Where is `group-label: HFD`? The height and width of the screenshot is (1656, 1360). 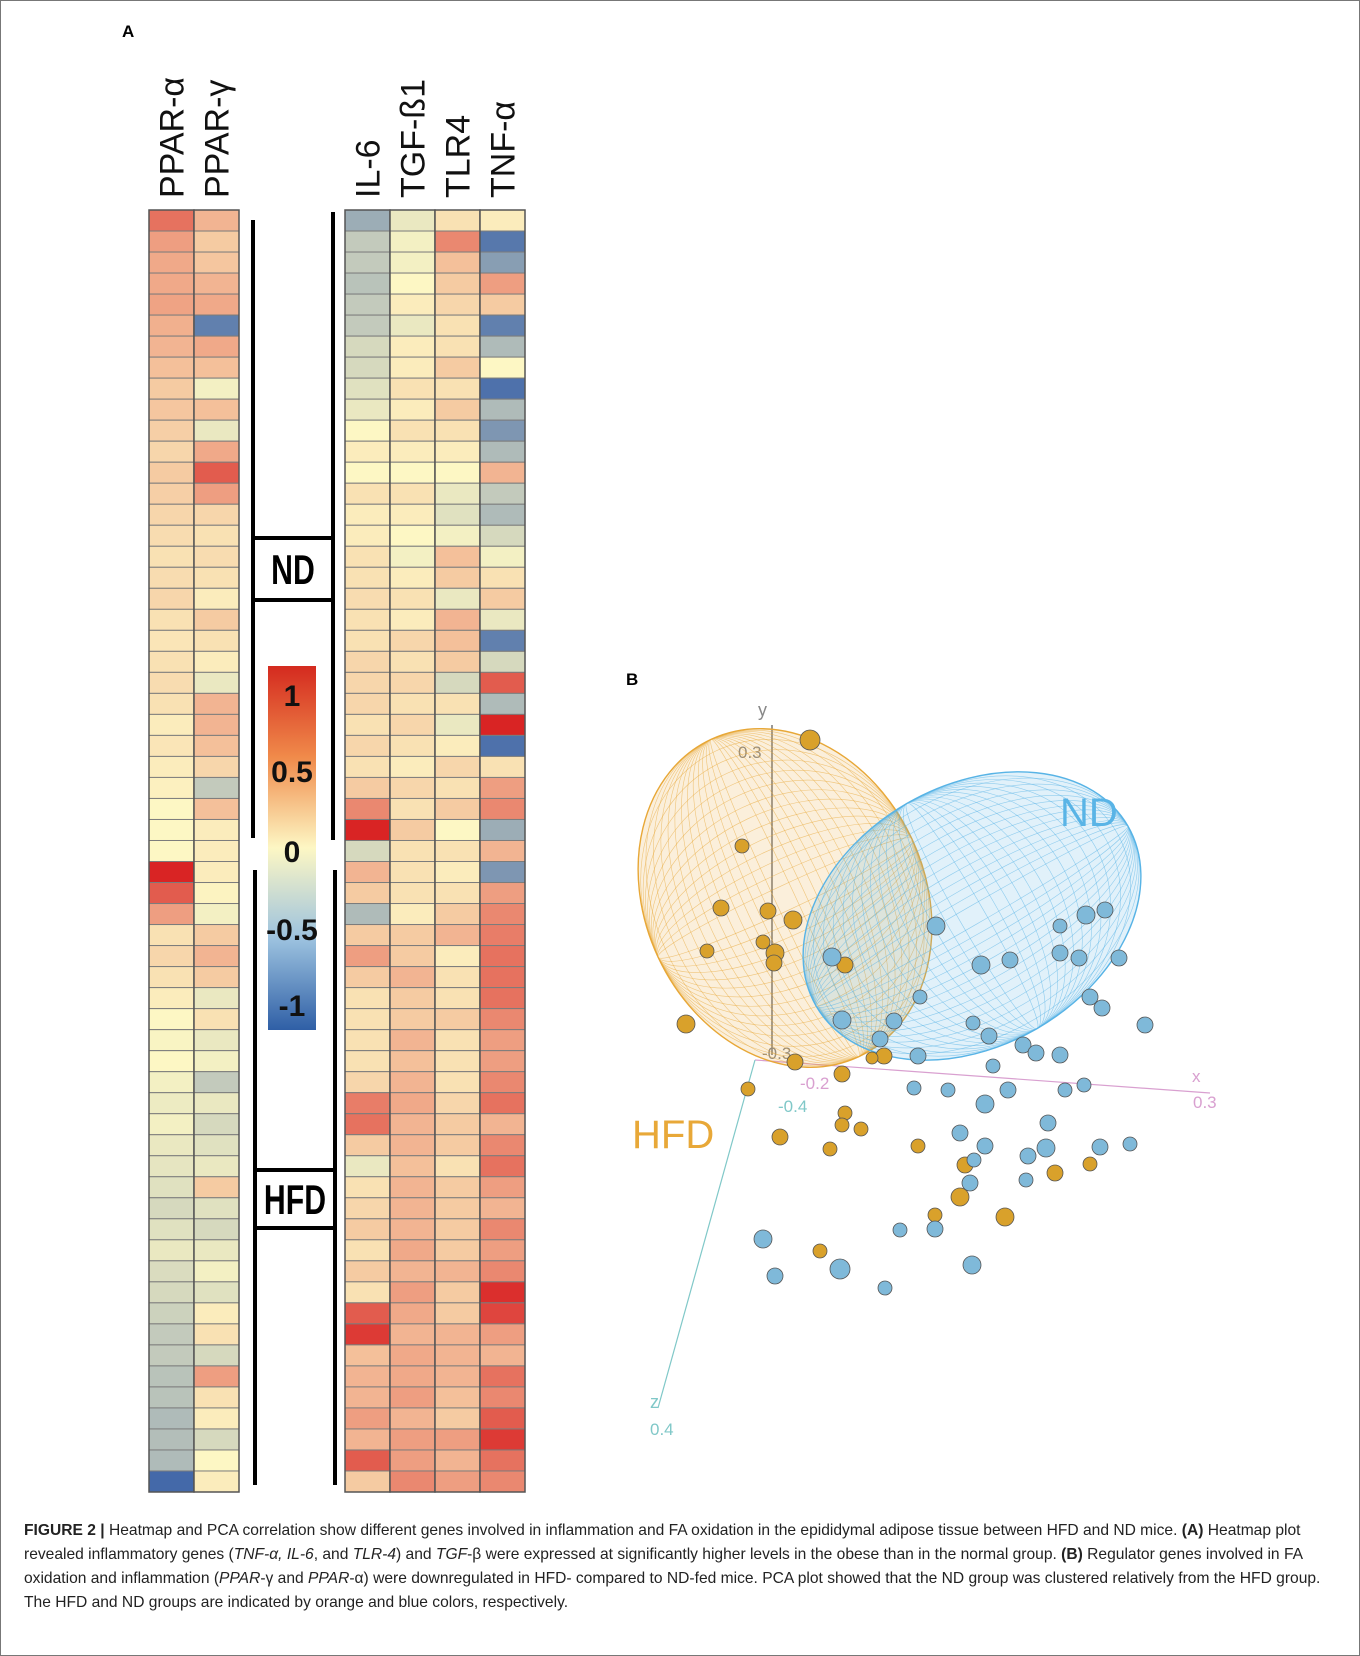 group-label: HFD is located at coordinates (295, 1199).